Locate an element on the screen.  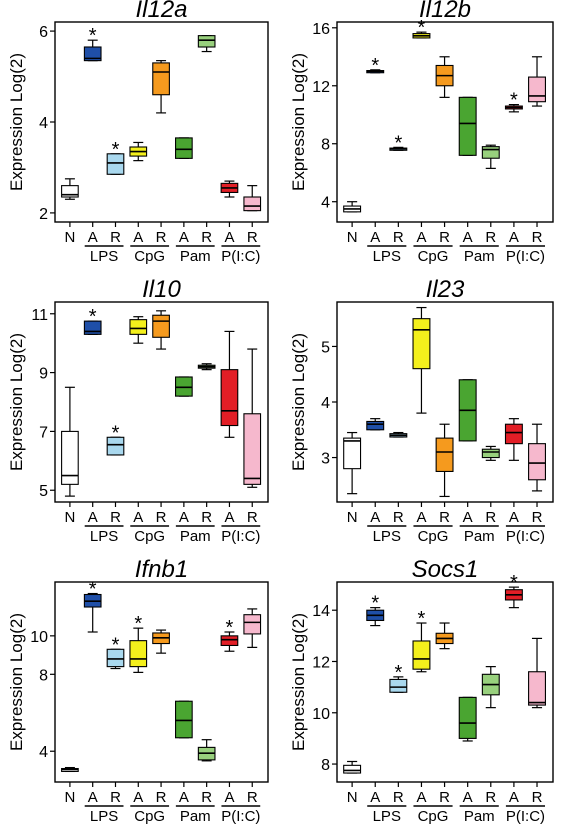
y-tick-label: 4 is located at coordinates (325, 203).